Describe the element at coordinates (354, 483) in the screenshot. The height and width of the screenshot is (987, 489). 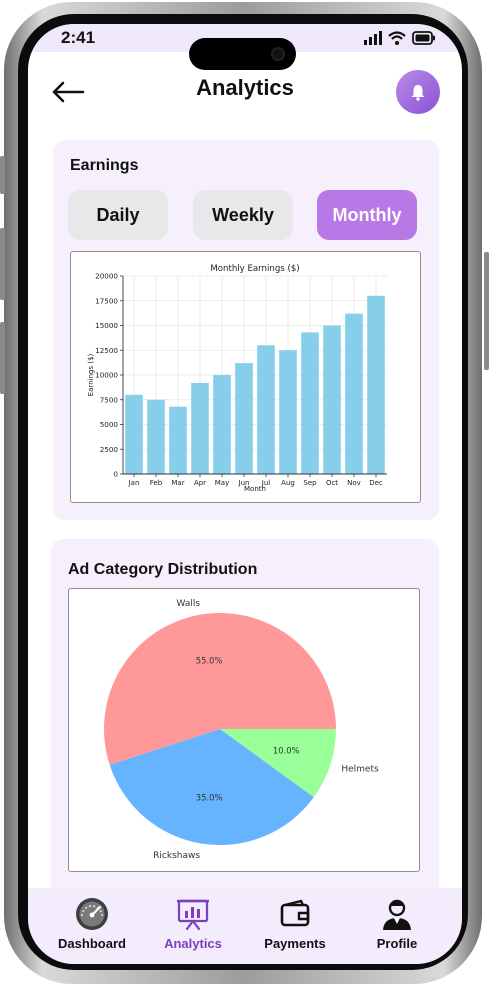
I see `x-tick-label-nov: Nov` at that location.